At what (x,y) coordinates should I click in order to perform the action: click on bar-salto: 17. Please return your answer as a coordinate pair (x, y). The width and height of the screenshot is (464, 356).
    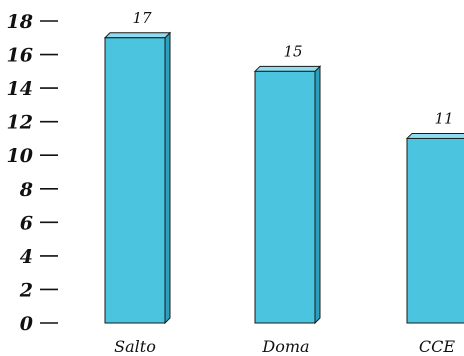
    Looking at the image, I should click on (137, 167).